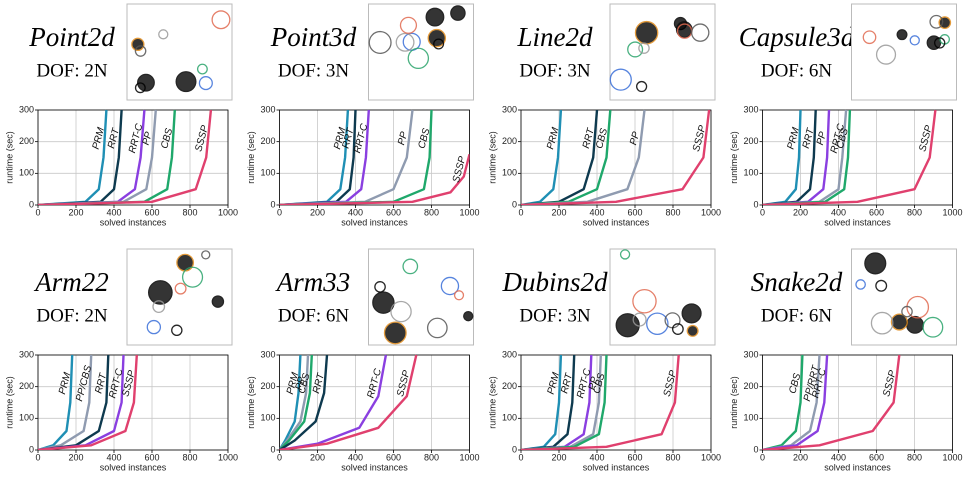 The image size is (967, 485). Describe the element at coordinates (904, 52) in the screenshot. I see `illustration-frame` at that location.